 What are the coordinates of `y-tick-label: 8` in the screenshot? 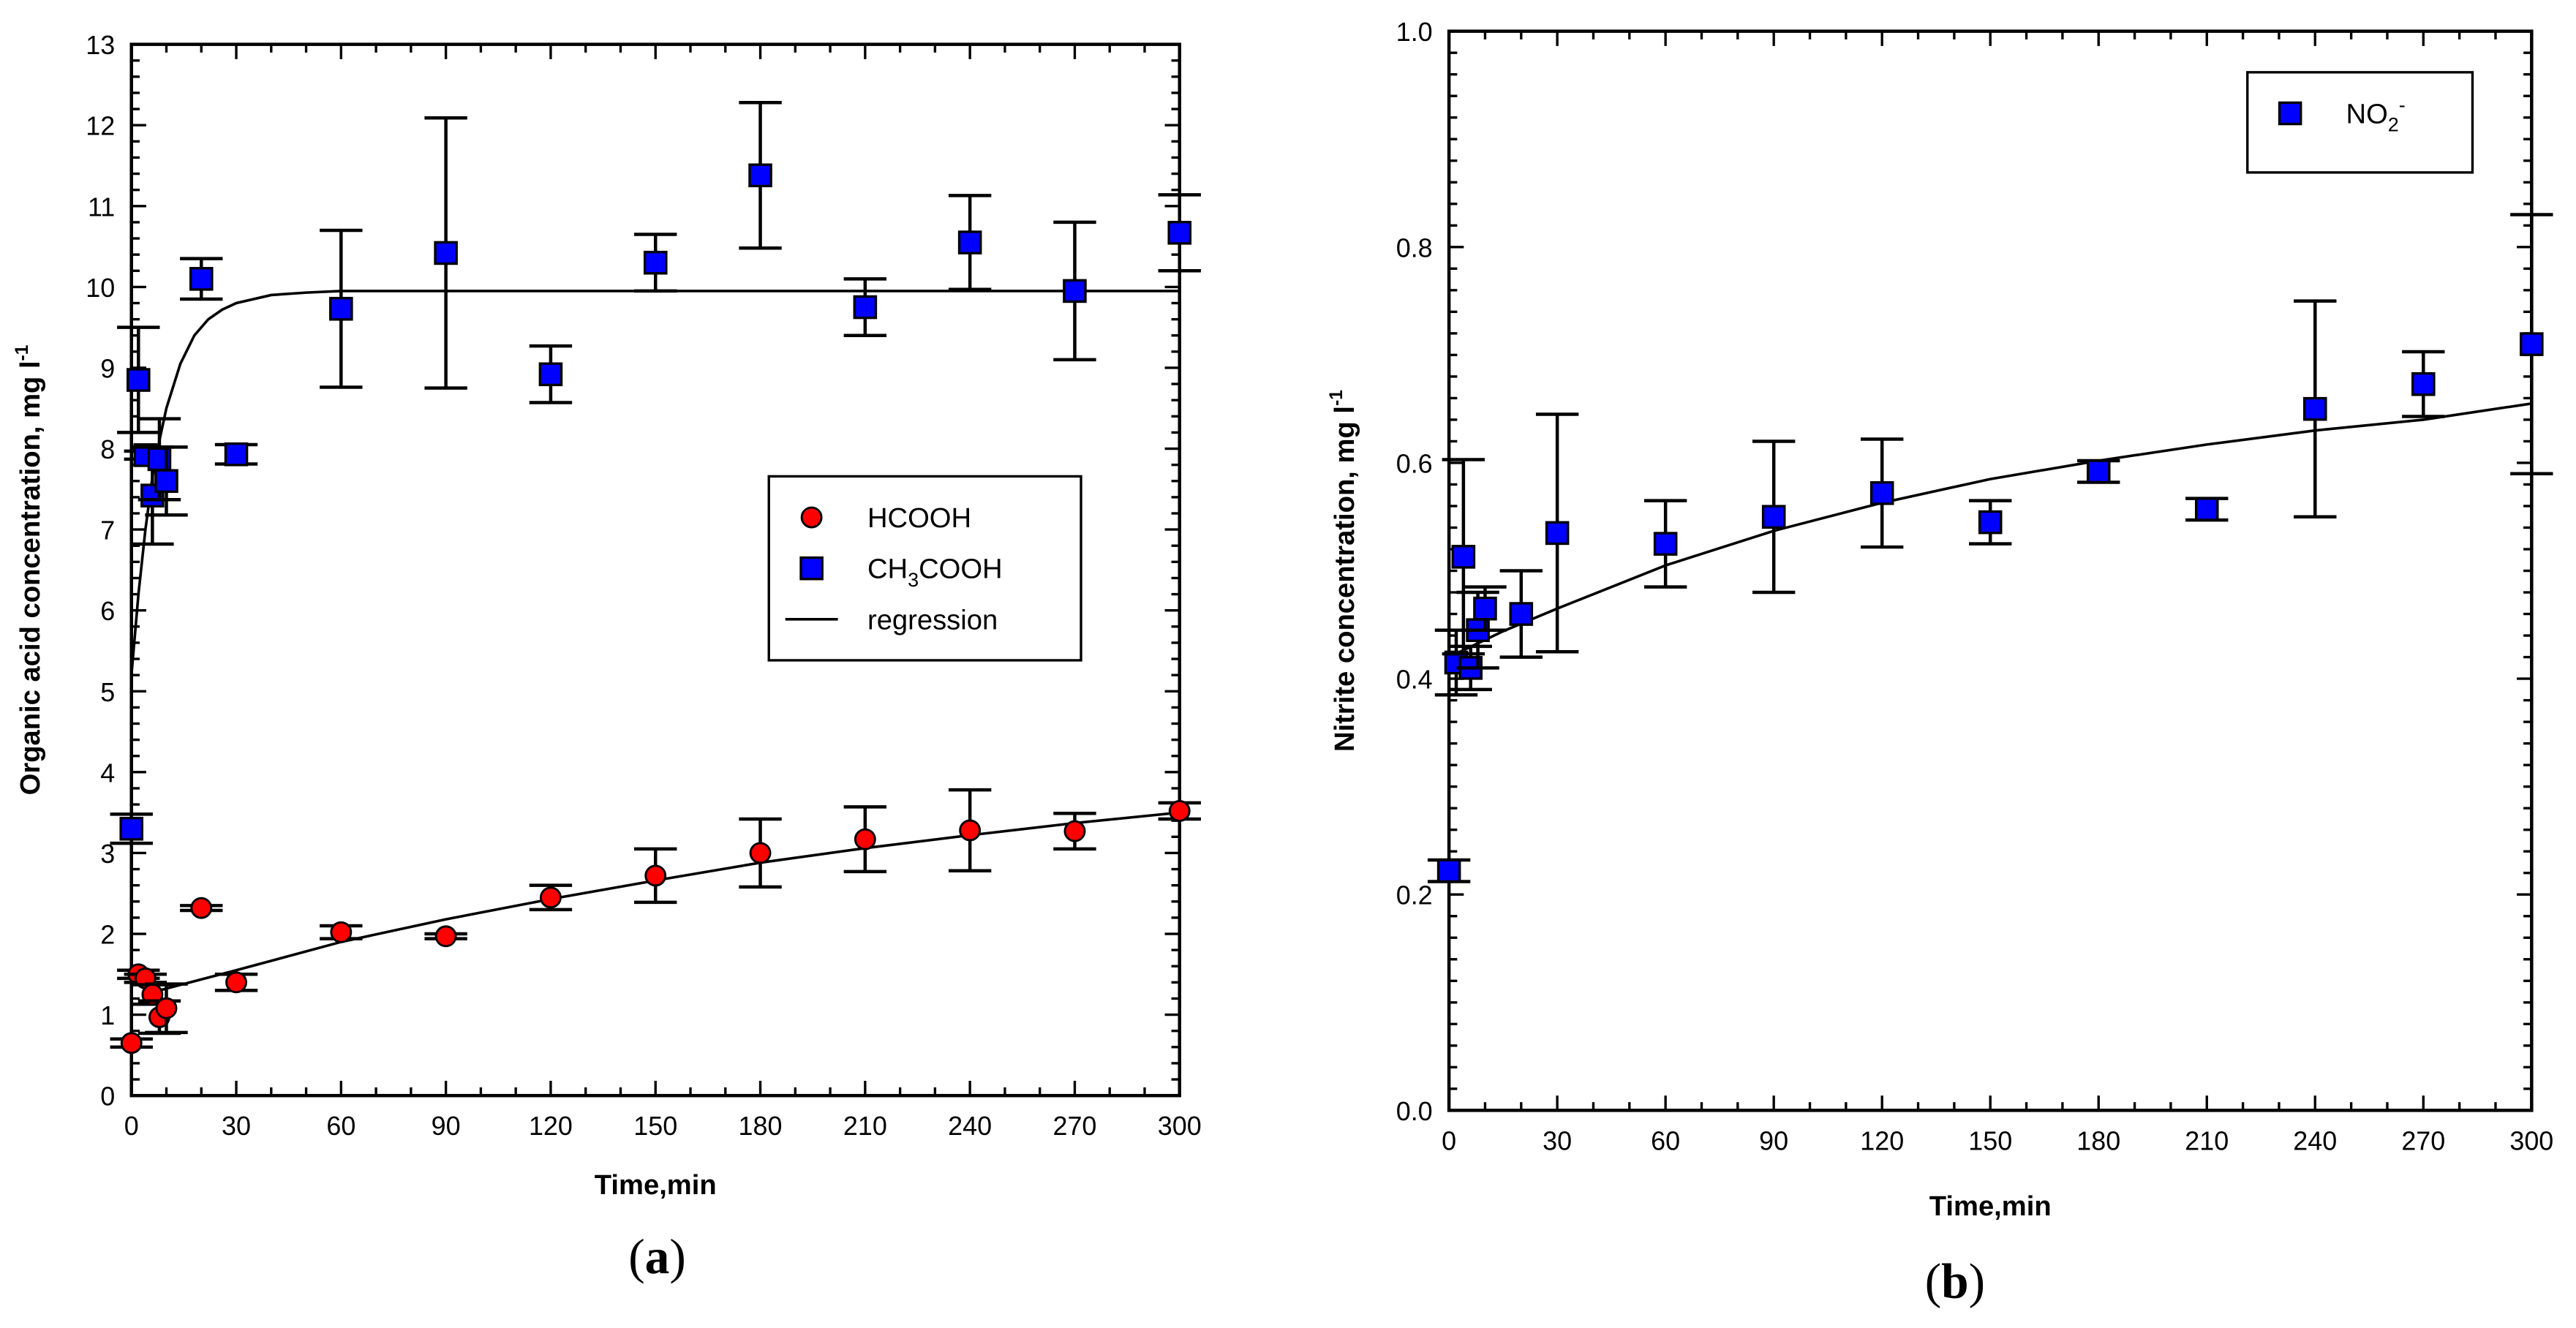 It's located at (107, 449).